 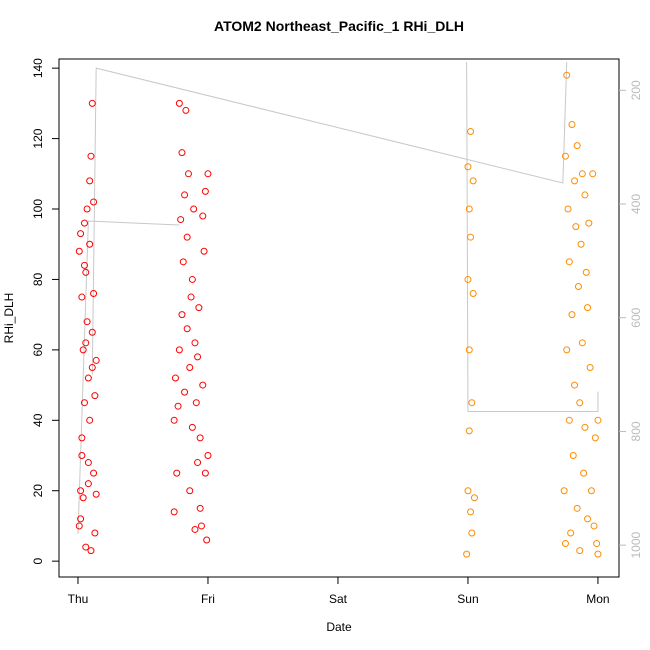 I want to click on y-tick-label: 100, so click(x=38, y=209).